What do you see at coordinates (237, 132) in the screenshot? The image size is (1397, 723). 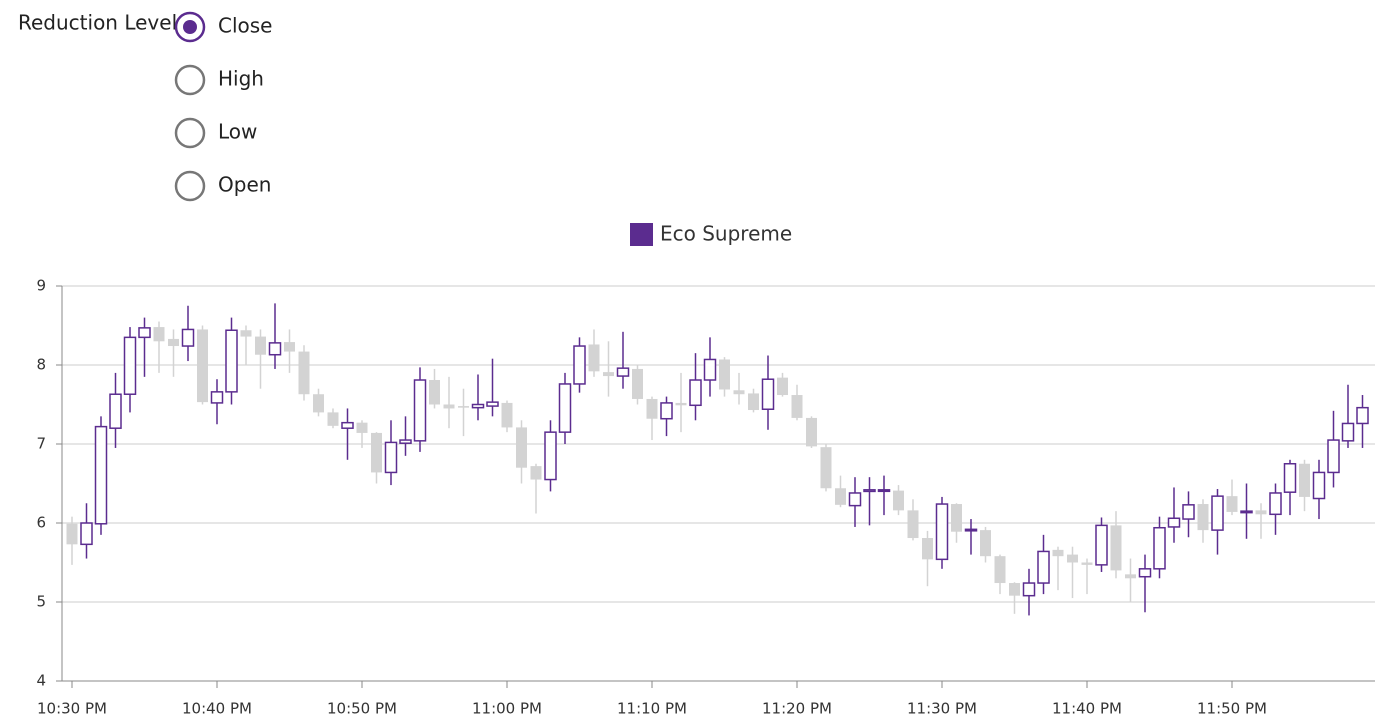 I see `radio-label: Low` at bounding box center [237, 132].